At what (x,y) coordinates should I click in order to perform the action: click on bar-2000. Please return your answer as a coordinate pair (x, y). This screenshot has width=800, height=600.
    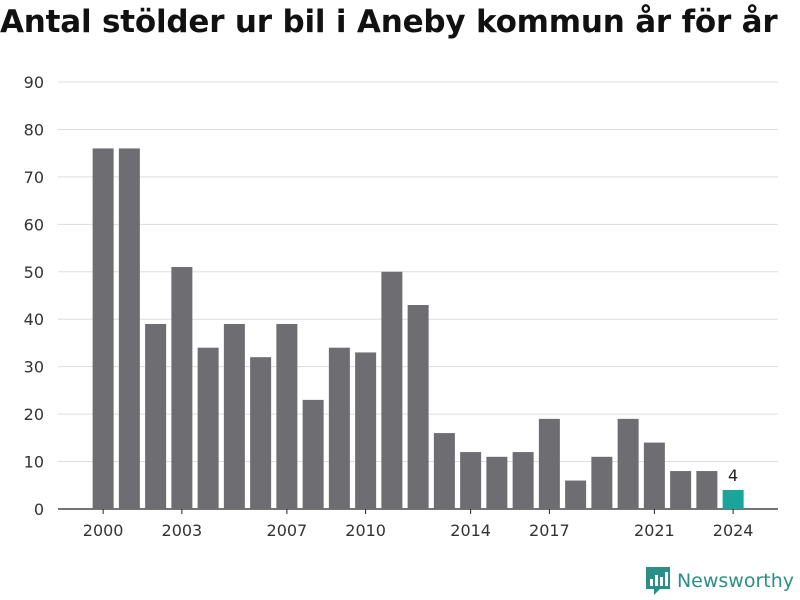
    Looking at the image, I should click on (103, 328).